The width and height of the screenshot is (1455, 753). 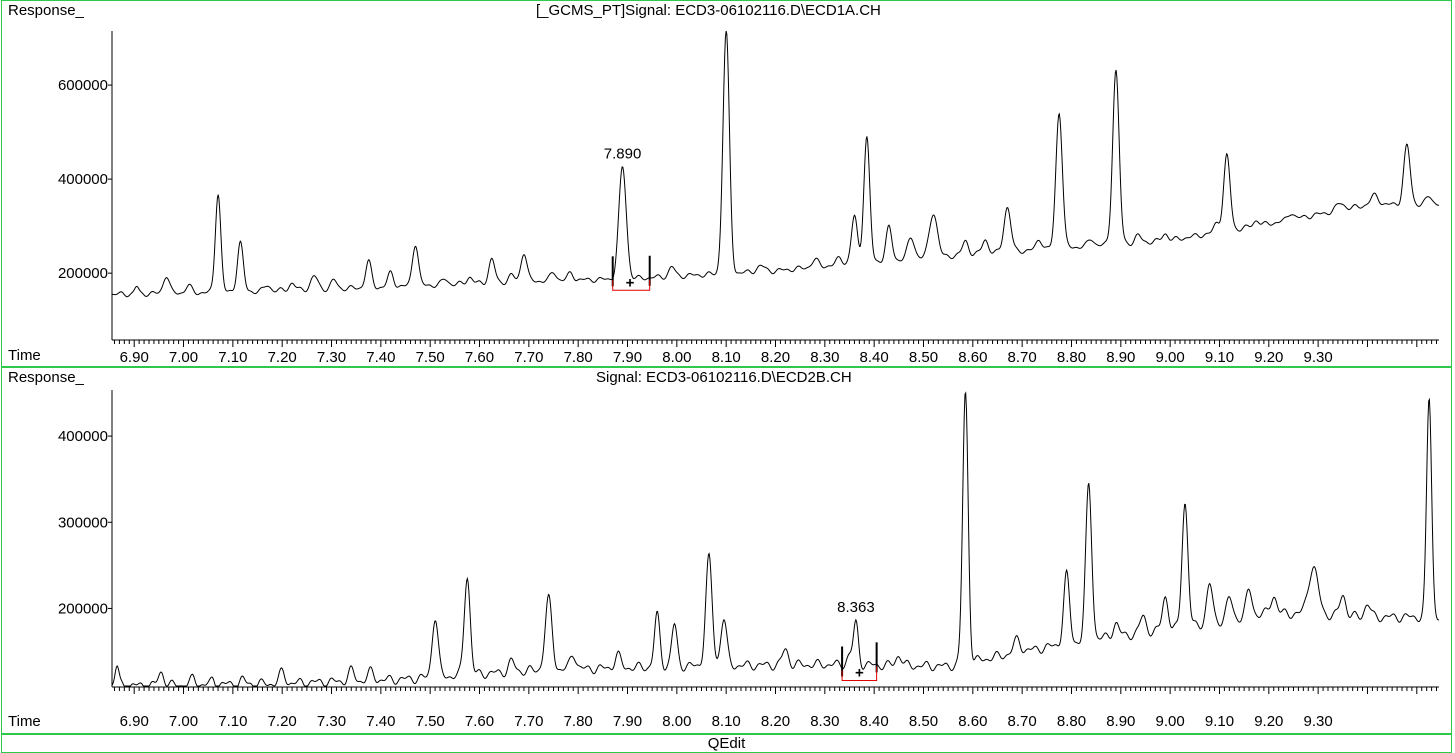 I want to click on x-axis-label-top: Time, so click(x=24, y=355).